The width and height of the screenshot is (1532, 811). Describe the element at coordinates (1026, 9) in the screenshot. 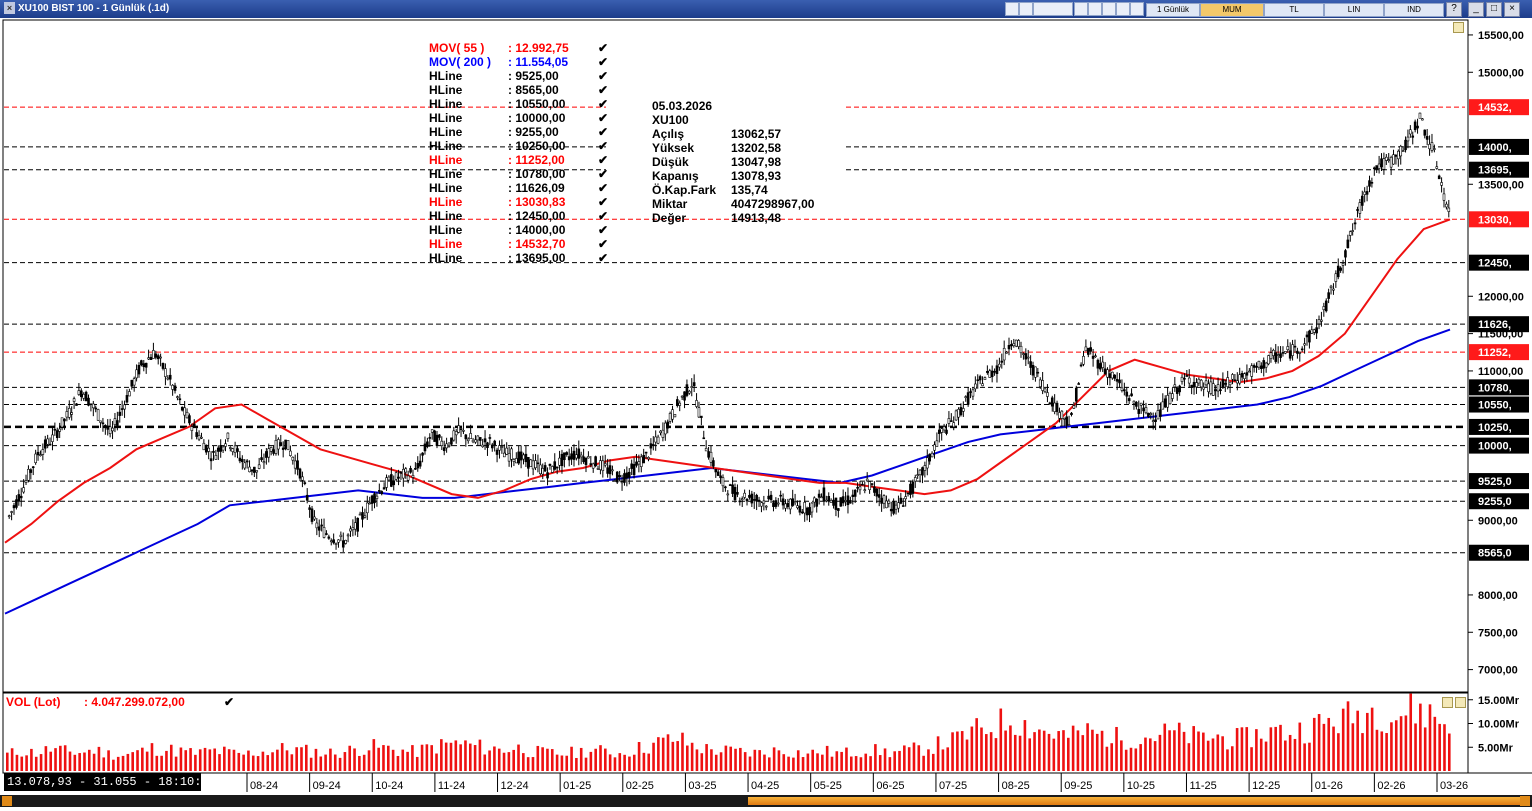

I see `draw-tool-icon` at that location.